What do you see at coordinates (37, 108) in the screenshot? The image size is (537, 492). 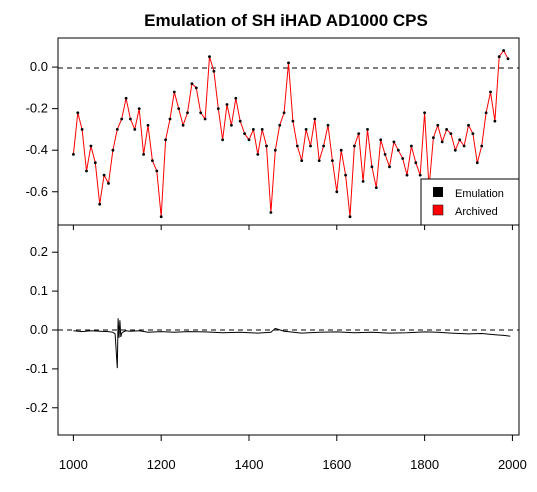 I see `top-y-tick-label: -0.2` at bounding box center [37, 108].